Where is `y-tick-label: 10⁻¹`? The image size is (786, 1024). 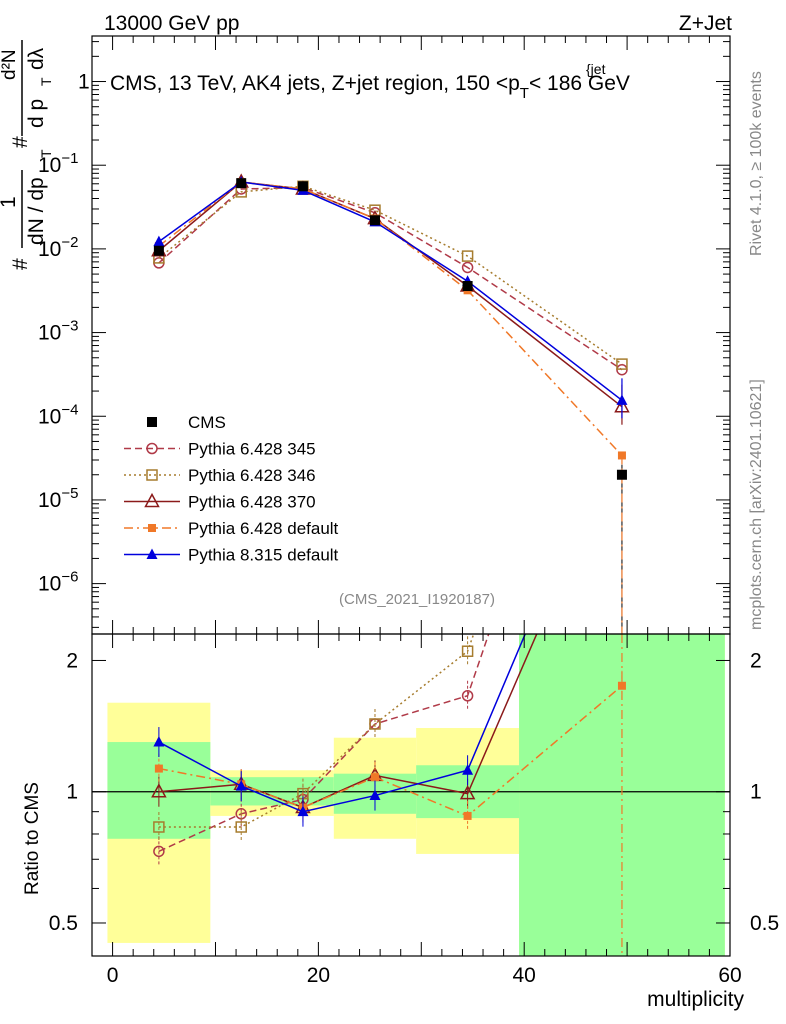 y-tick-label: 10⁻¹ is located at coordinates (58, 163).